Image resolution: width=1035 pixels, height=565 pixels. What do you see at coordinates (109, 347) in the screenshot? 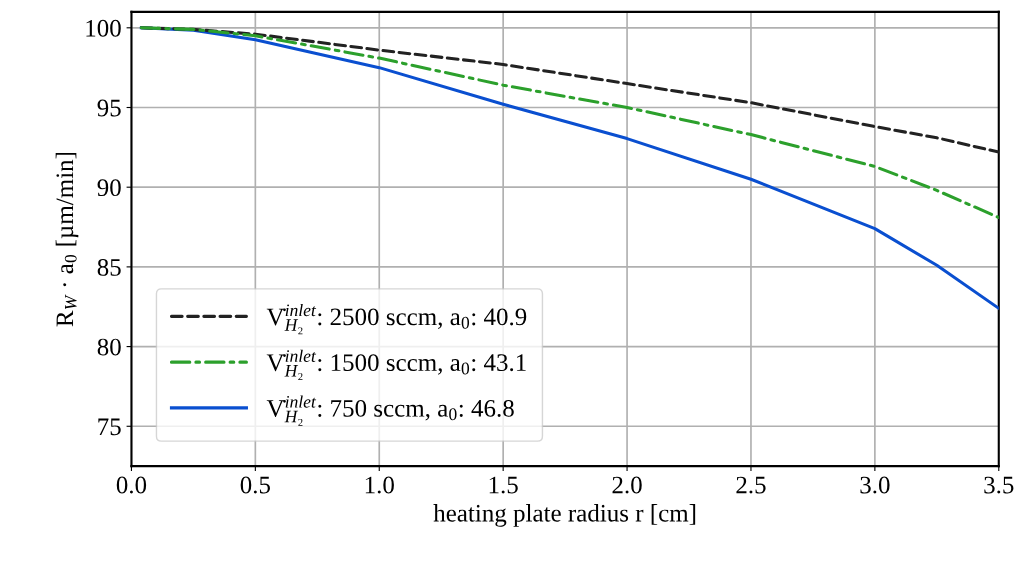
I see `y-tick-label: 80` at bounding box center [109, 347].